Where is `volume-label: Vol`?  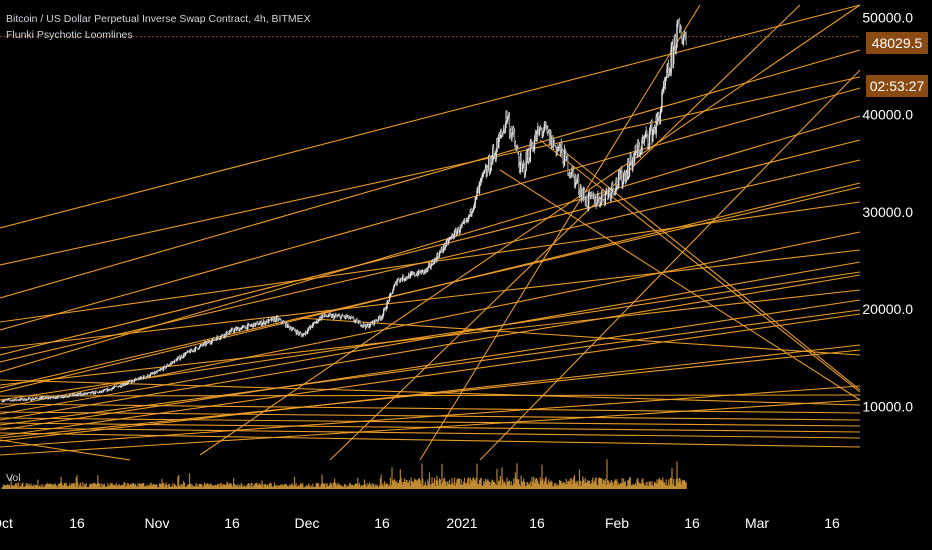 volume-label: Vol is located at coordinates (13, 478).